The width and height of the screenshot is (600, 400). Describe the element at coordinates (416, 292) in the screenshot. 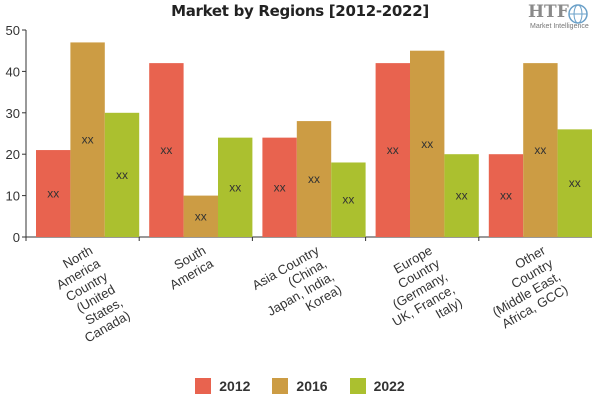

I see `category-label: EuropeCountry(Germany,UK, France,Italy)` at that location.